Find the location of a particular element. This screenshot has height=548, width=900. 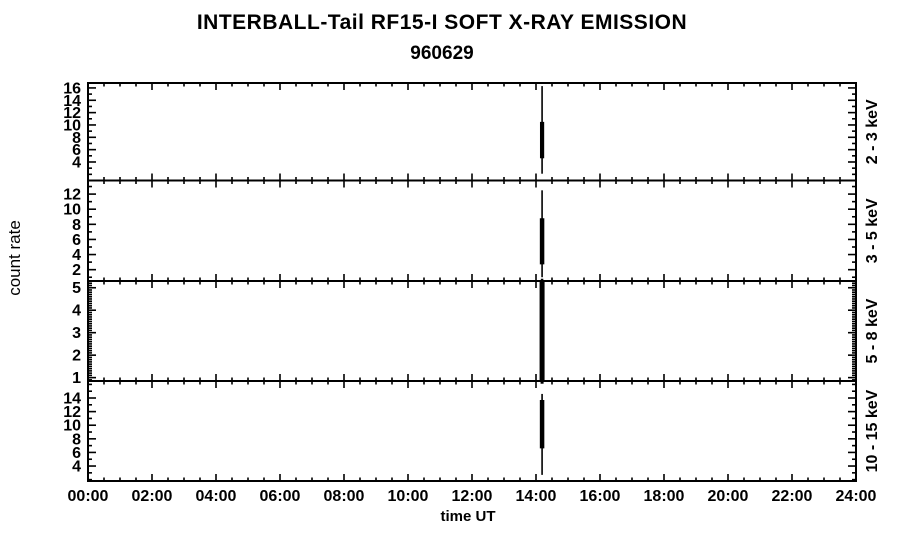

x-tick-label: 08:00 is located at coordinates (344, 496).